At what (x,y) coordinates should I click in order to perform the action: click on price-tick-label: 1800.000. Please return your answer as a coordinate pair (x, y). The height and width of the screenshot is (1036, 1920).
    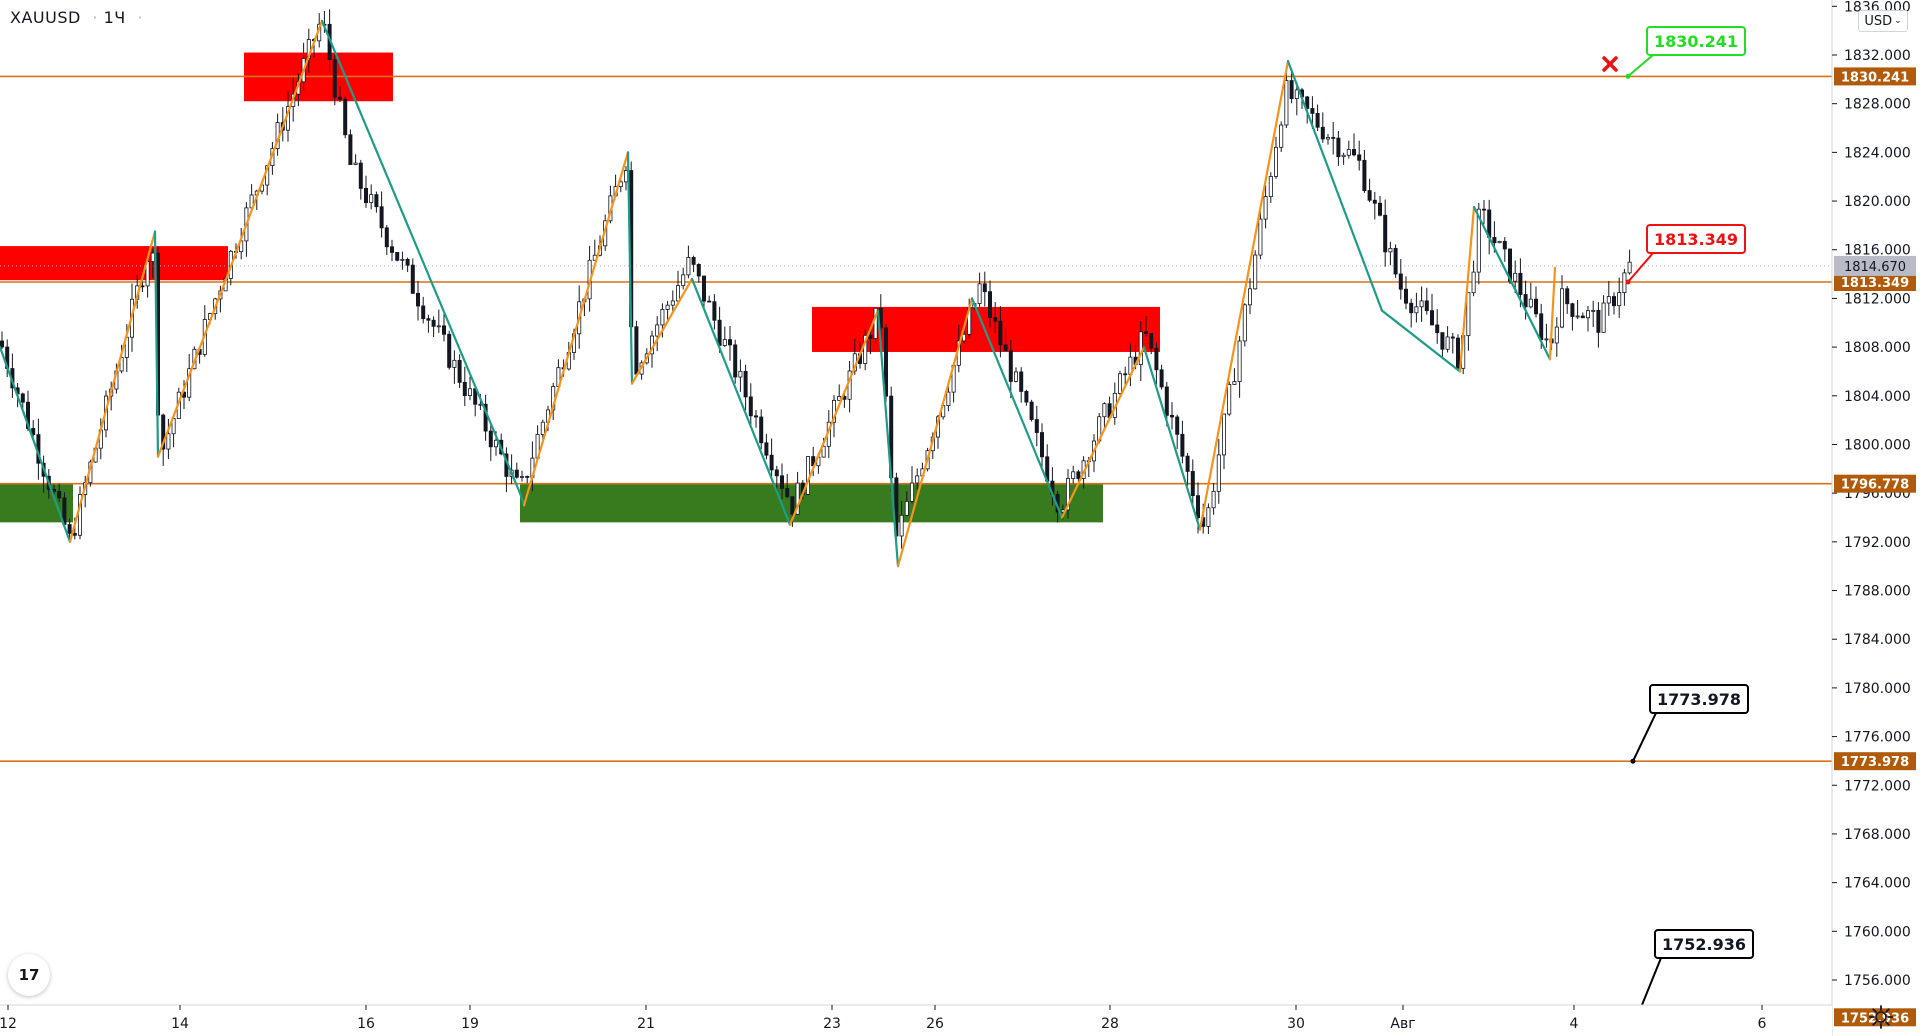
    Looking at the image, I should click on (1877, 445).